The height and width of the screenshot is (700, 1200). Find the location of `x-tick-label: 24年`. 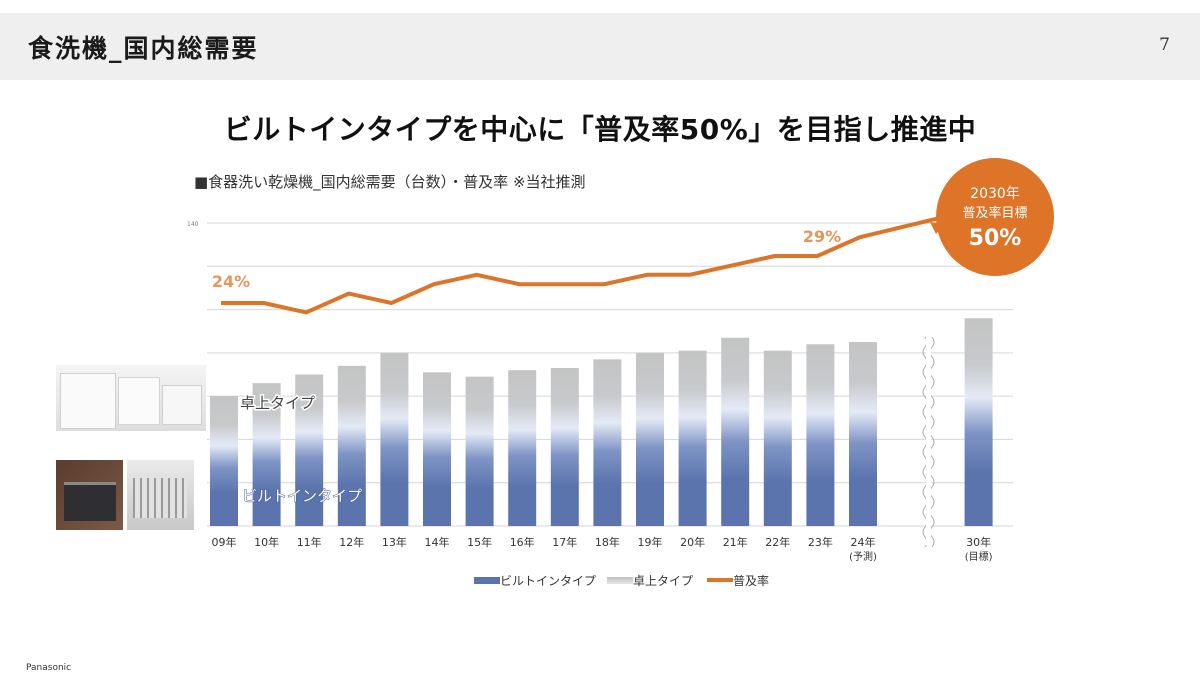

x-tick-label: 24年 is located at coordinates (863, 542).